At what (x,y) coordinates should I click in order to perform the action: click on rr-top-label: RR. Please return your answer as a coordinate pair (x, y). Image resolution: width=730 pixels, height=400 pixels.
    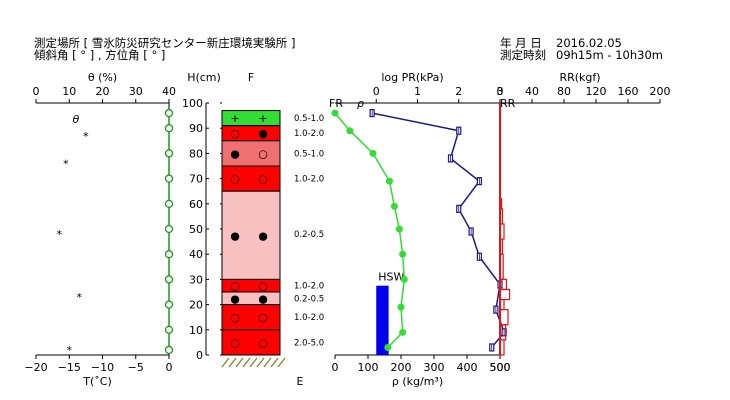
    Looking at the image, I should click on (508, 103).